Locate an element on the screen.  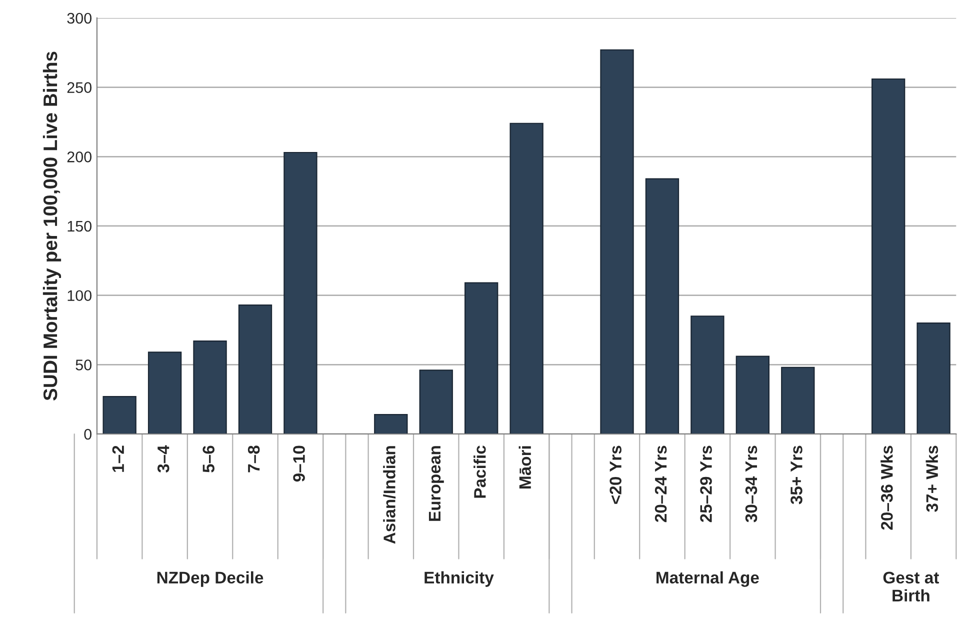
text: Gest at Birth is located at coordinates (911, 587).